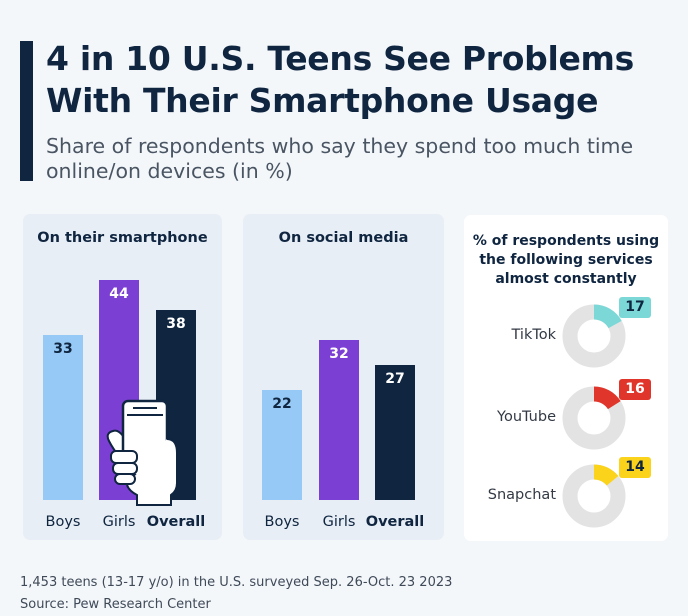 The height and width of the screenshot is (616, 688). What do you see at coordinates (122, 238) in the screenshot?
I see `smartphone-chart-title: On their smartphone` at bounding box center [122, 238].